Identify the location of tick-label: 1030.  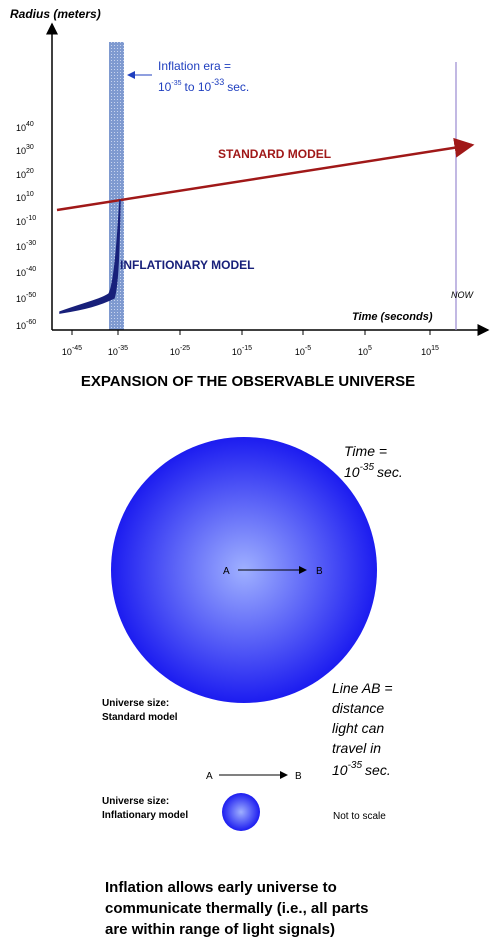
(25, 150).